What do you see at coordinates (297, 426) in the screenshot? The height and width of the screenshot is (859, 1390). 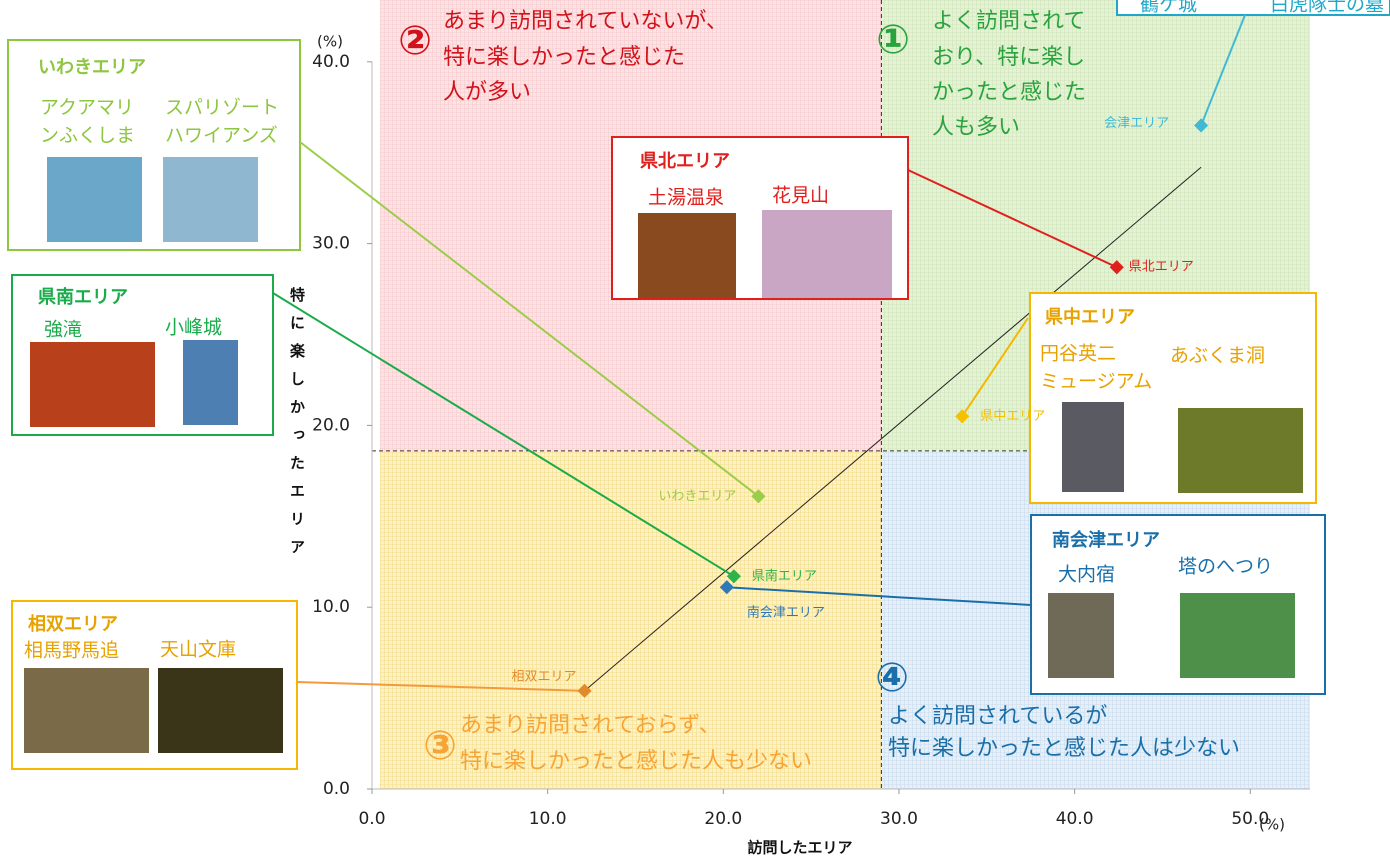 I see `y-axis-label: 特に楽しかったエリア` at bounding box center [297, 426].